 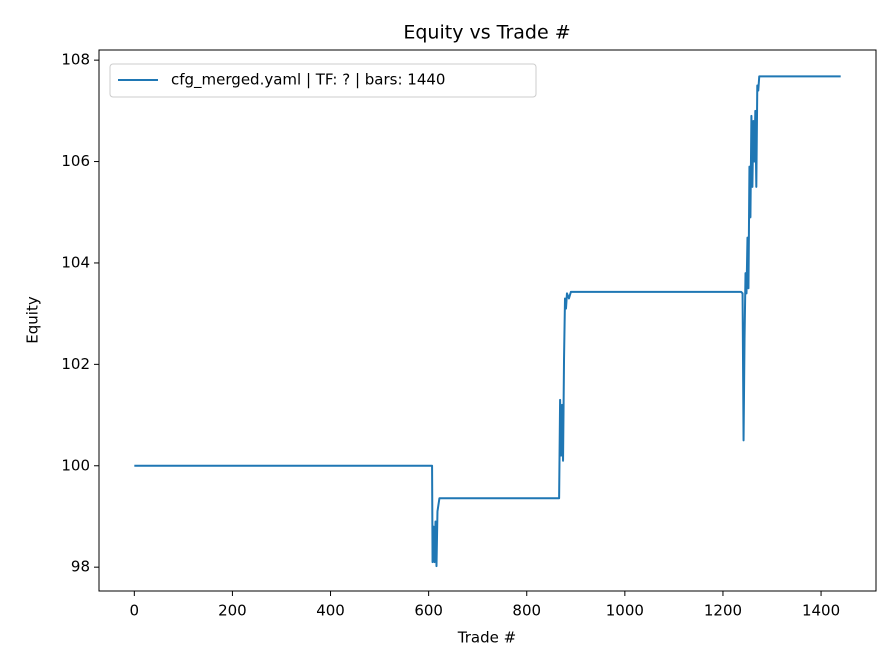 What do you see at coordinates (821, 611) in the screenshot?
I see `x-tick-label: 1400` at bounding box center [821, 611].